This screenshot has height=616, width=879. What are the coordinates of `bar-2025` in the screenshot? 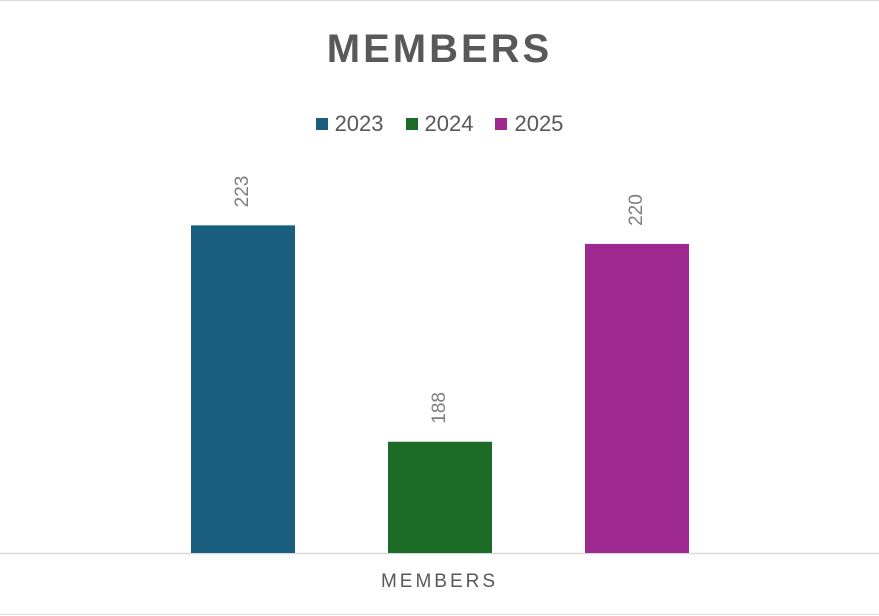 It's located at (637, 398).